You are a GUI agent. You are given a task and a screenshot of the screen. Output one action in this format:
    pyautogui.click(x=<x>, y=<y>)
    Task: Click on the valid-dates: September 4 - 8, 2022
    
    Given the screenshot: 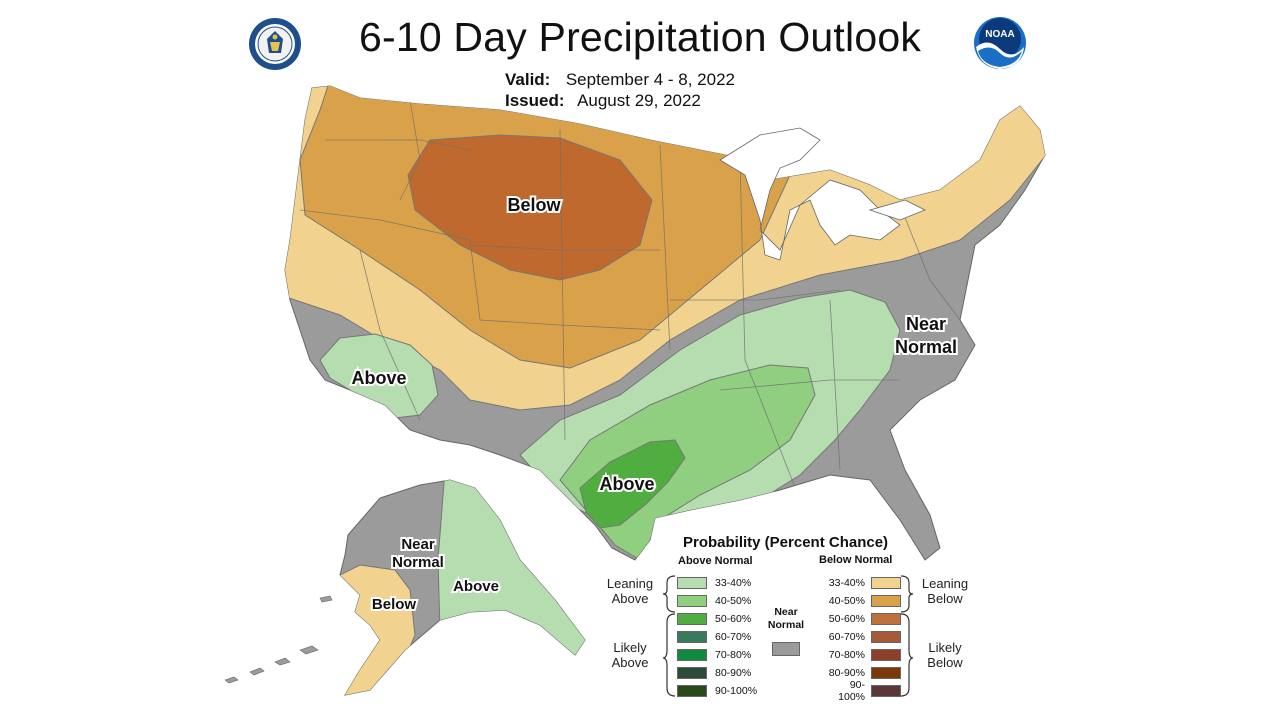 What is the action you would take?
    pyautogui.click(x=650, y=79)
    